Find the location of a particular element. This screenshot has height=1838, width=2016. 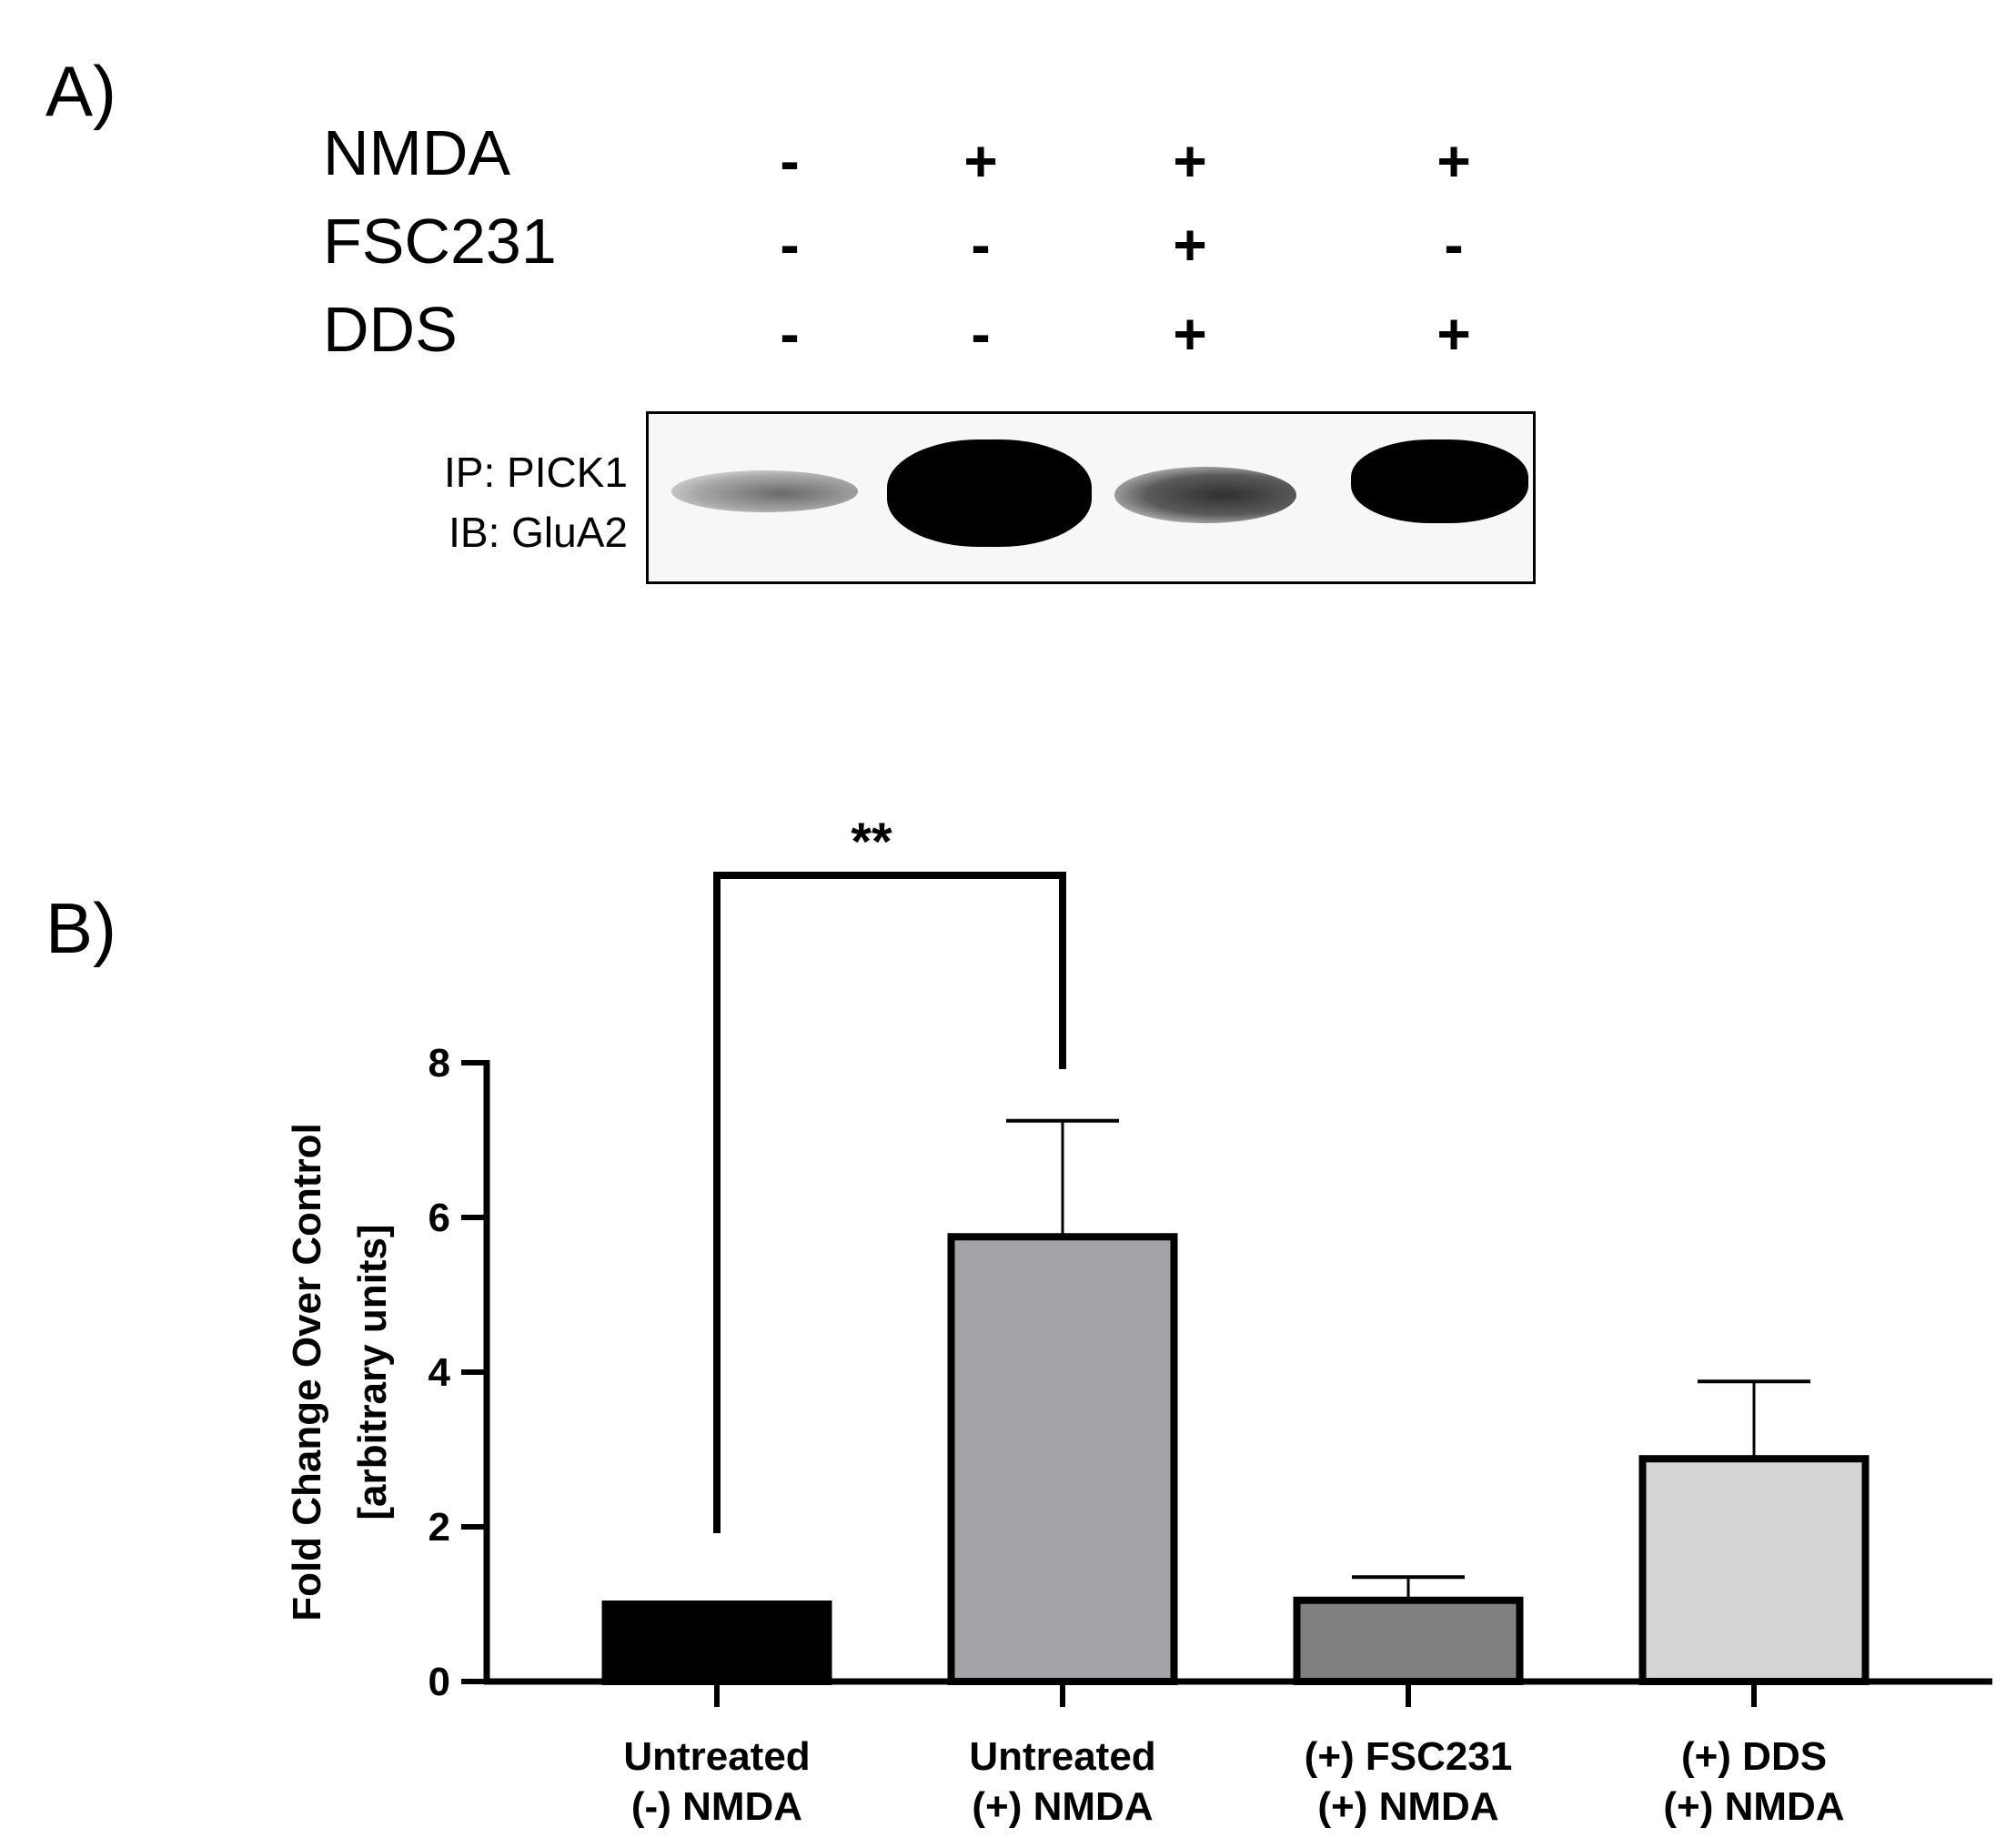

y-tick-label-4: 8 is located at coordinates (439, 1063).